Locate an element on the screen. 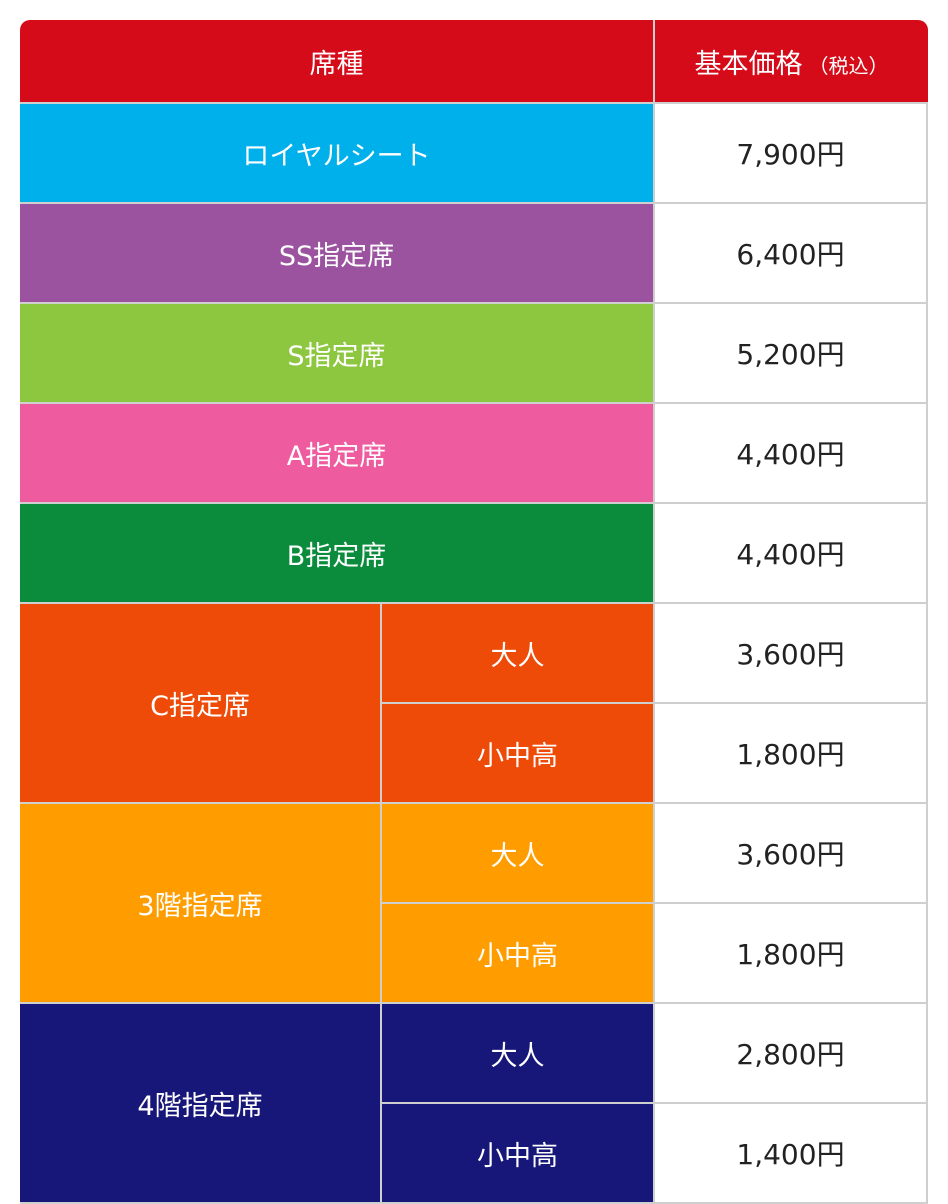 The image size is (948, 1204). table-header-row: 席種 基本価格 （税込） is located at coordinates (474, 62).